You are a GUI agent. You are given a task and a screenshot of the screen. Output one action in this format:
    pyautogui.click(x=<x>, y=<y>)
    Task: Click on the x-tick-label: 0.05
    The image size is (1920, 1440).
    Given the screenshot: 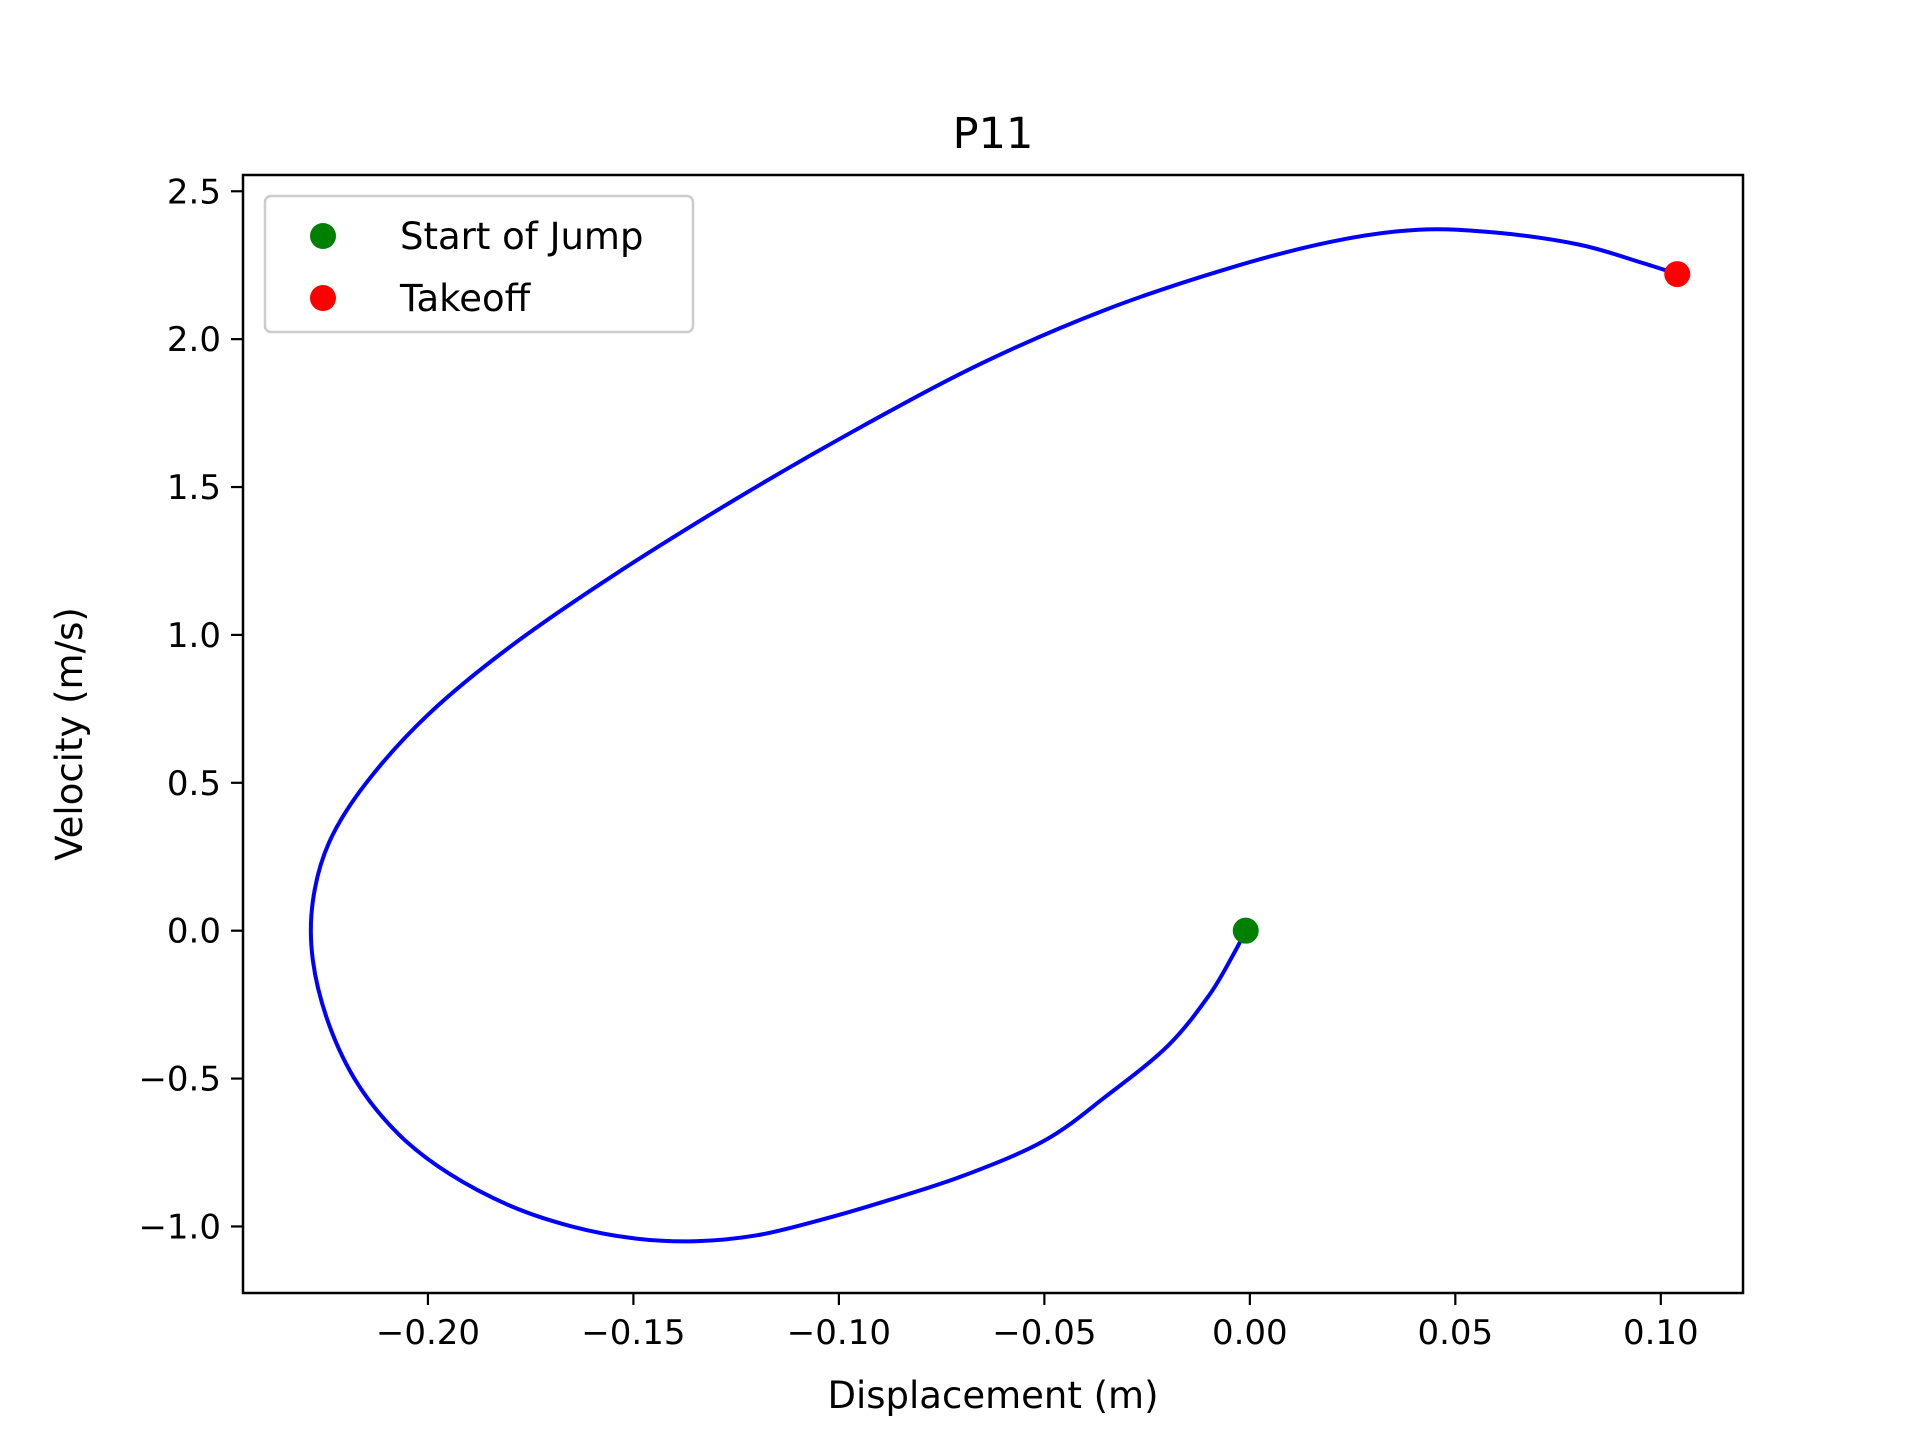 What is the action you would take?
    pyautogui.click(x=1455, y=1333)
    